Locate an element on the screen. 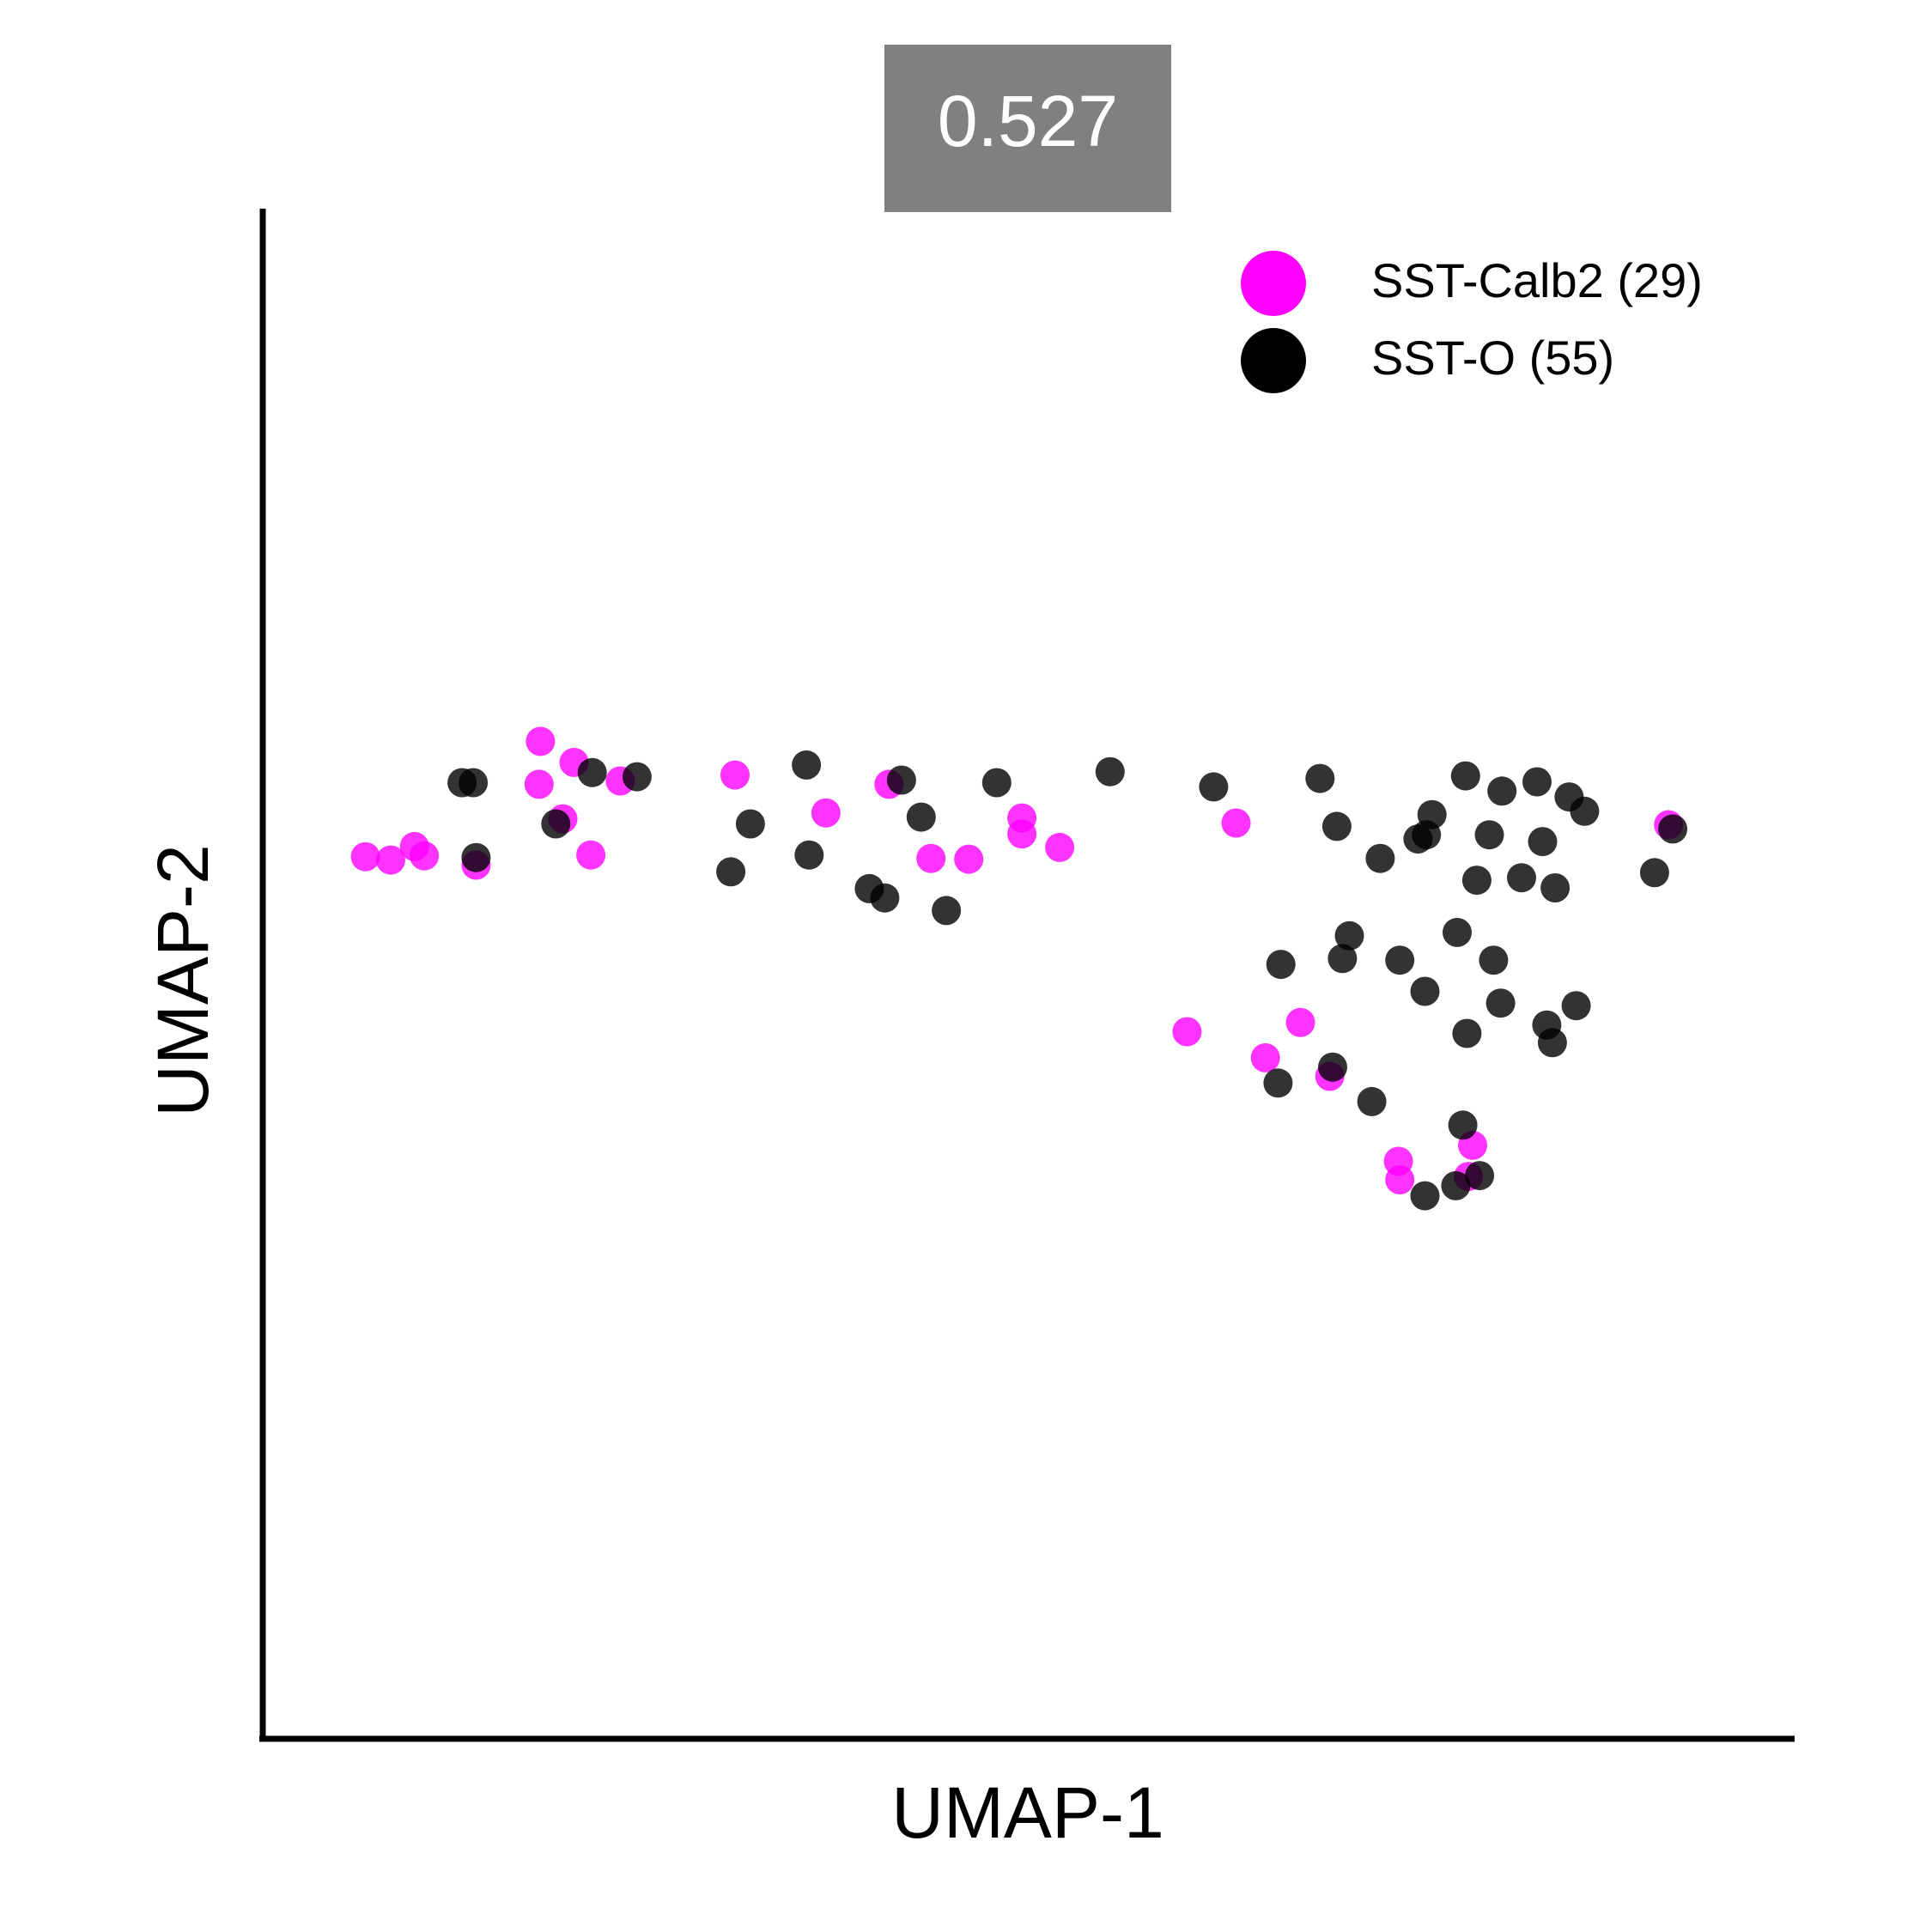  x-axis-label: UMAP-1 is located at coordinates (1027, 1813).